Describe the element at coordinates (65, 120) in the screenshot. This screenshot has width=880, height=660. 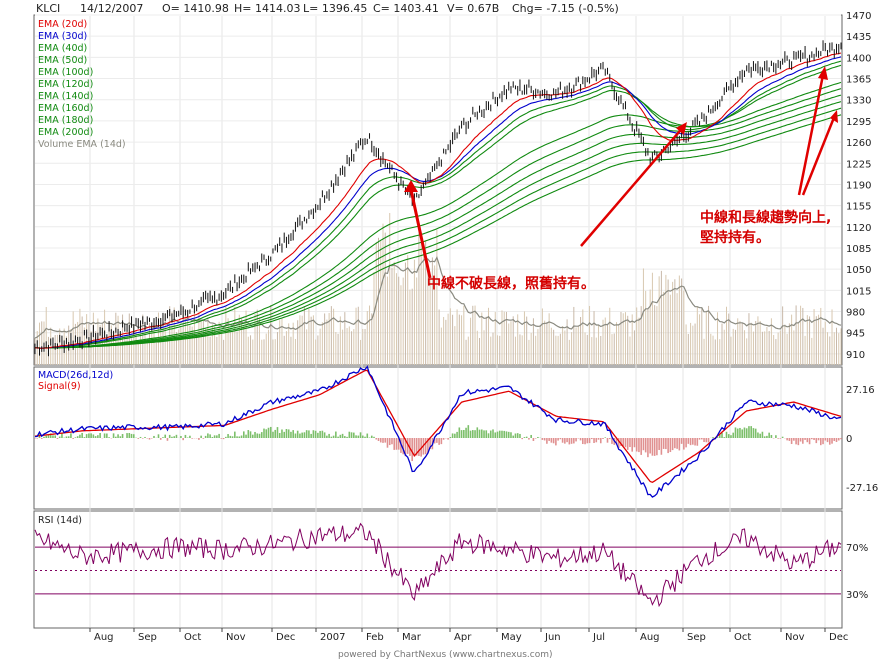
I see `price-legend-item: EMA (180d)` at that location.